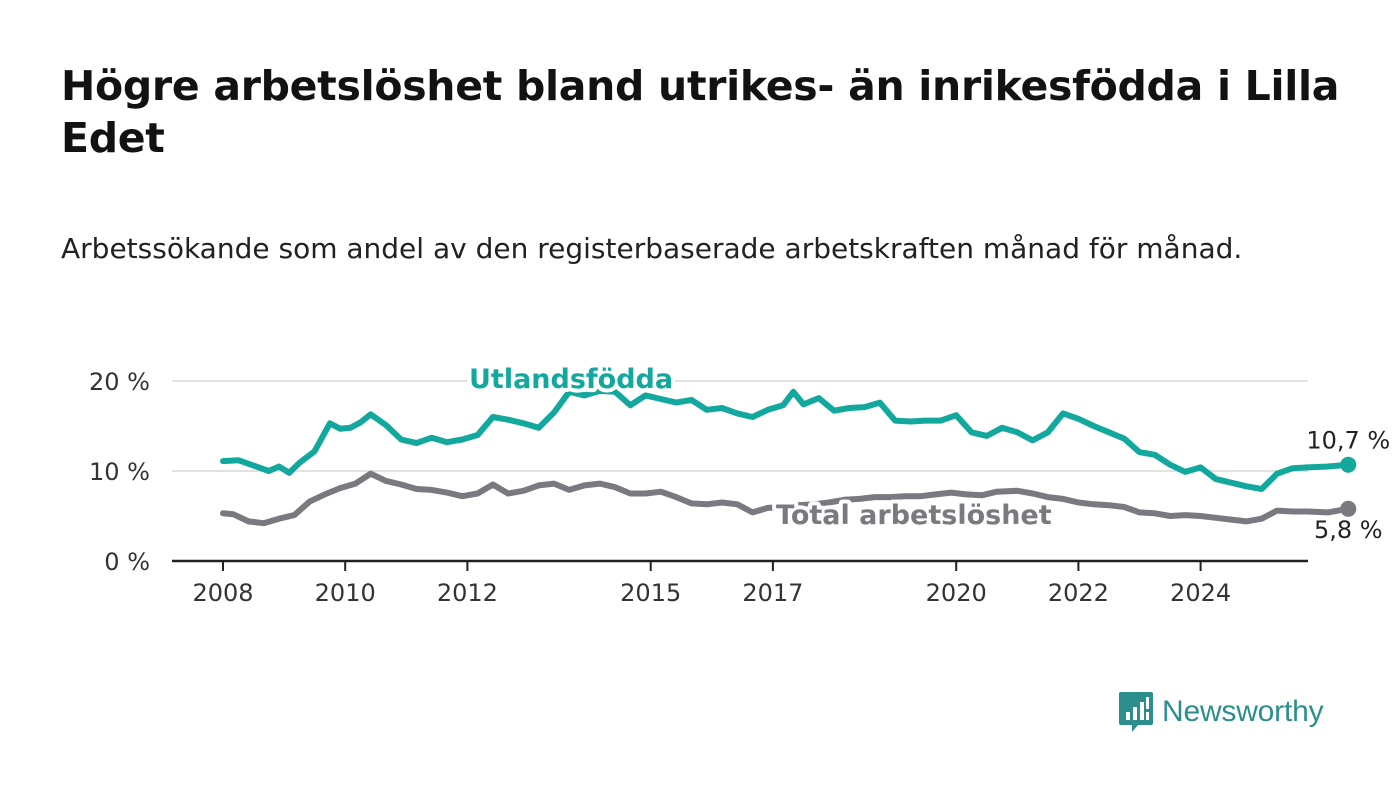 This screenshot has height=794, width=1400. I want to click on series-name-label: Utlandsfödda, so click(571, 379).